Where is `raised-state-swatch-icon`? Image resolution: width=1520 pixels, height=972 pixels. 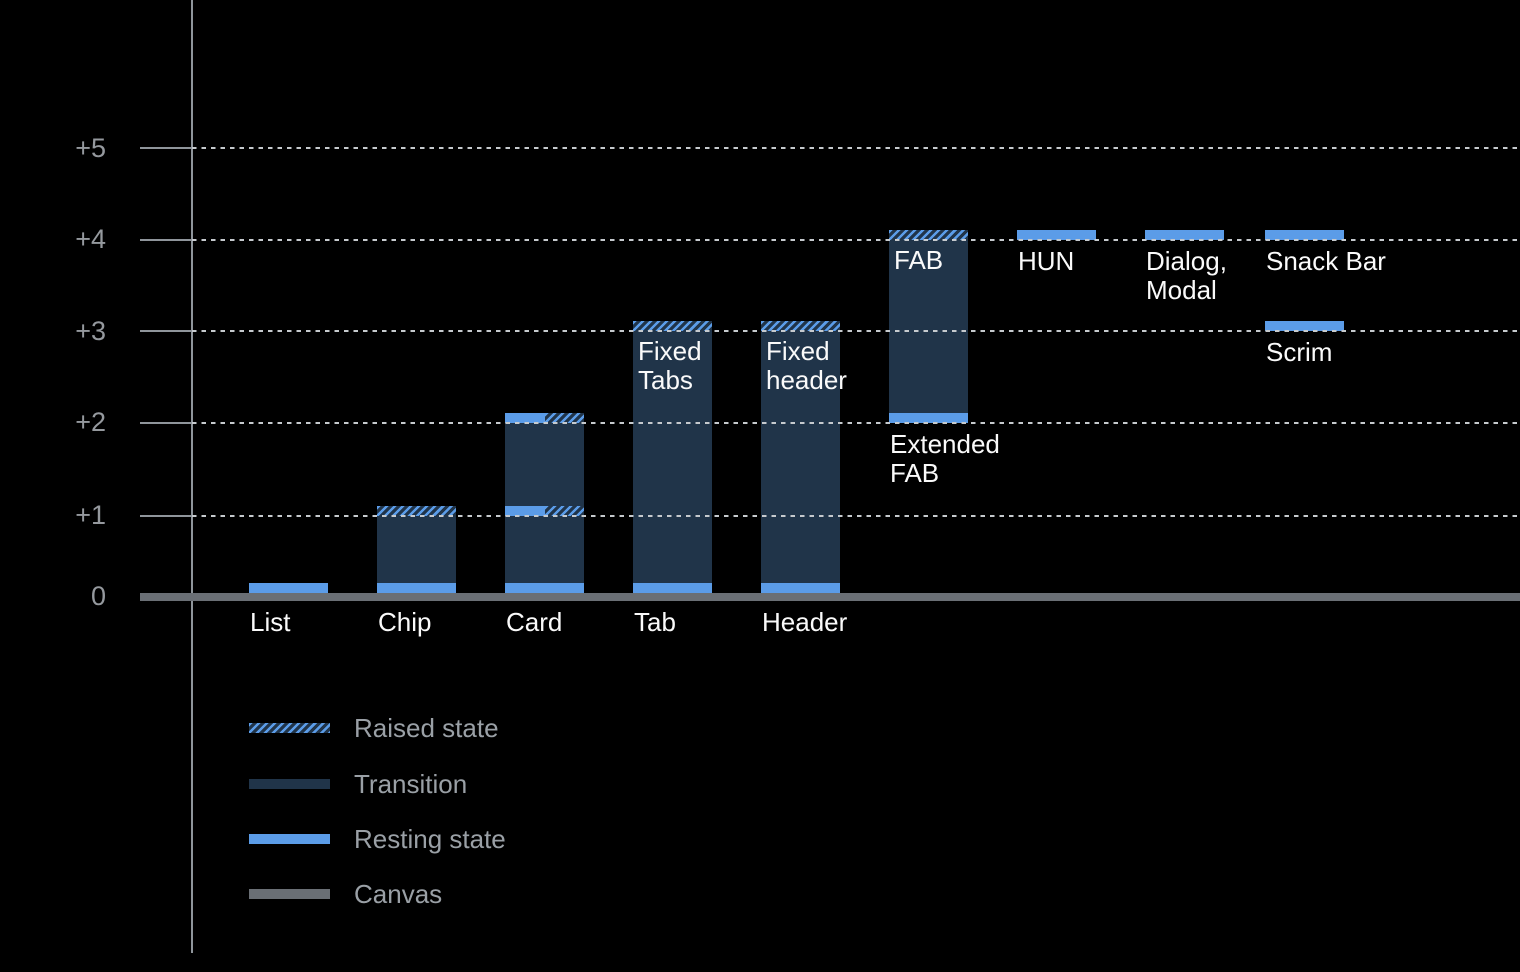
raised-state-swatch-icon is located at coordinates (289, 728).